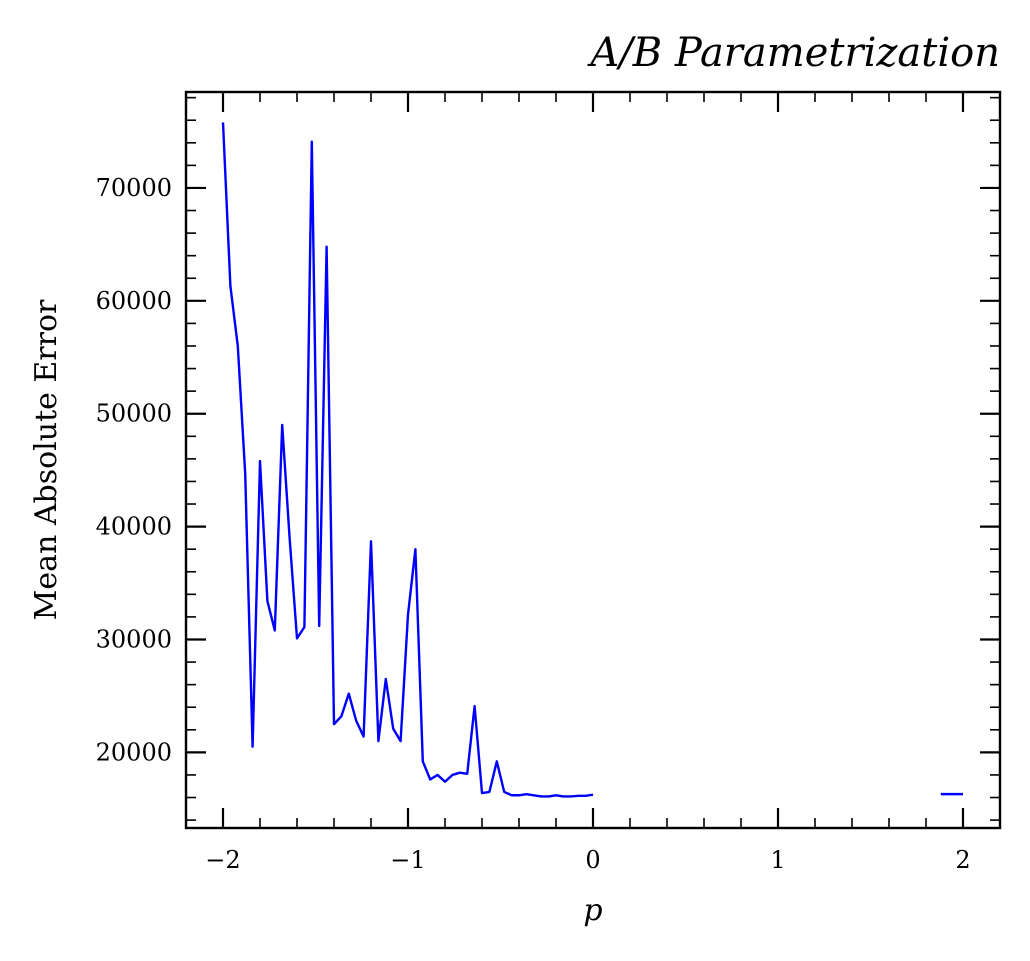 Image resolution: width=1030 pixels, height=961 pixels. Describe the element at coordinates (134, 301) in the screenshot. I see `y-tick-label: 60000` at that location.